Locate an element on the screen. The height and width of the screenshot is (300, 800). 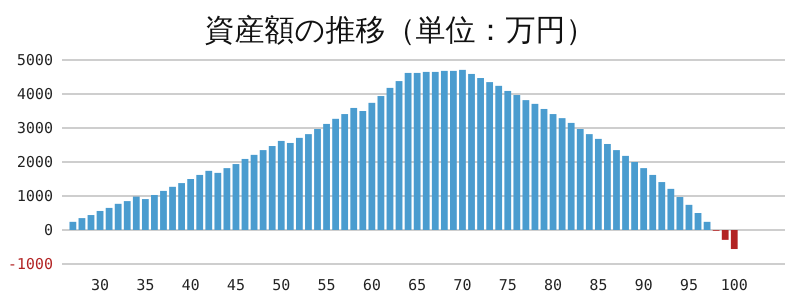
x-tick-label: 45 is located at coordinates (235, 285).